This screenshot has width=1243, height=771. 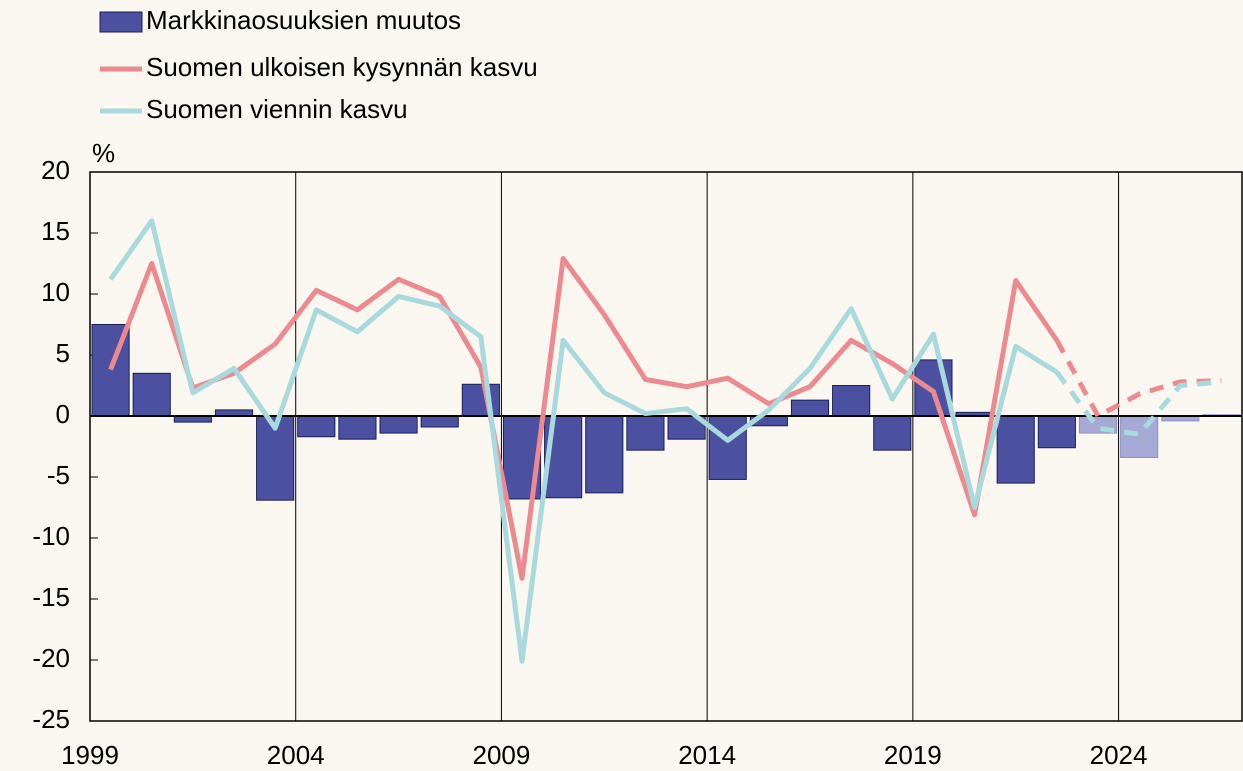 What do you see at coordinates (51, 597) in the screenshot?
I see `y-tick-label: -15` at bounding box center [51, 597].